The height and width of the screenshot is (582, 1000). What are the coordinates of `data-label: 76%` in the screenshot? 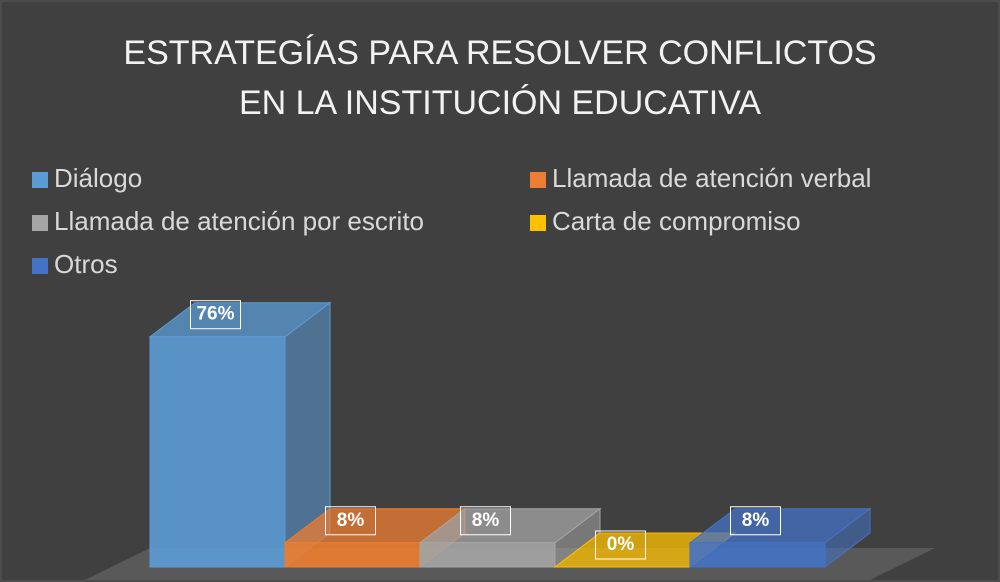 It's located at (215, 314).